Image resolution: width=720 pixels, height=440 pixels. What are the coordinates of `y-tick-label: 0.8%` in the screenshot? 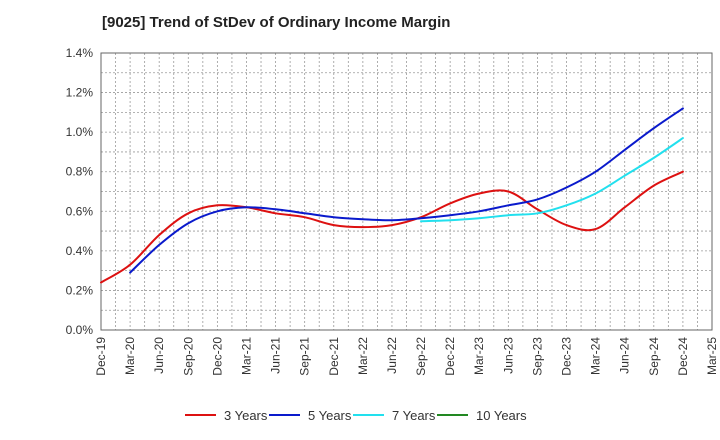 It's located at (80, 172).